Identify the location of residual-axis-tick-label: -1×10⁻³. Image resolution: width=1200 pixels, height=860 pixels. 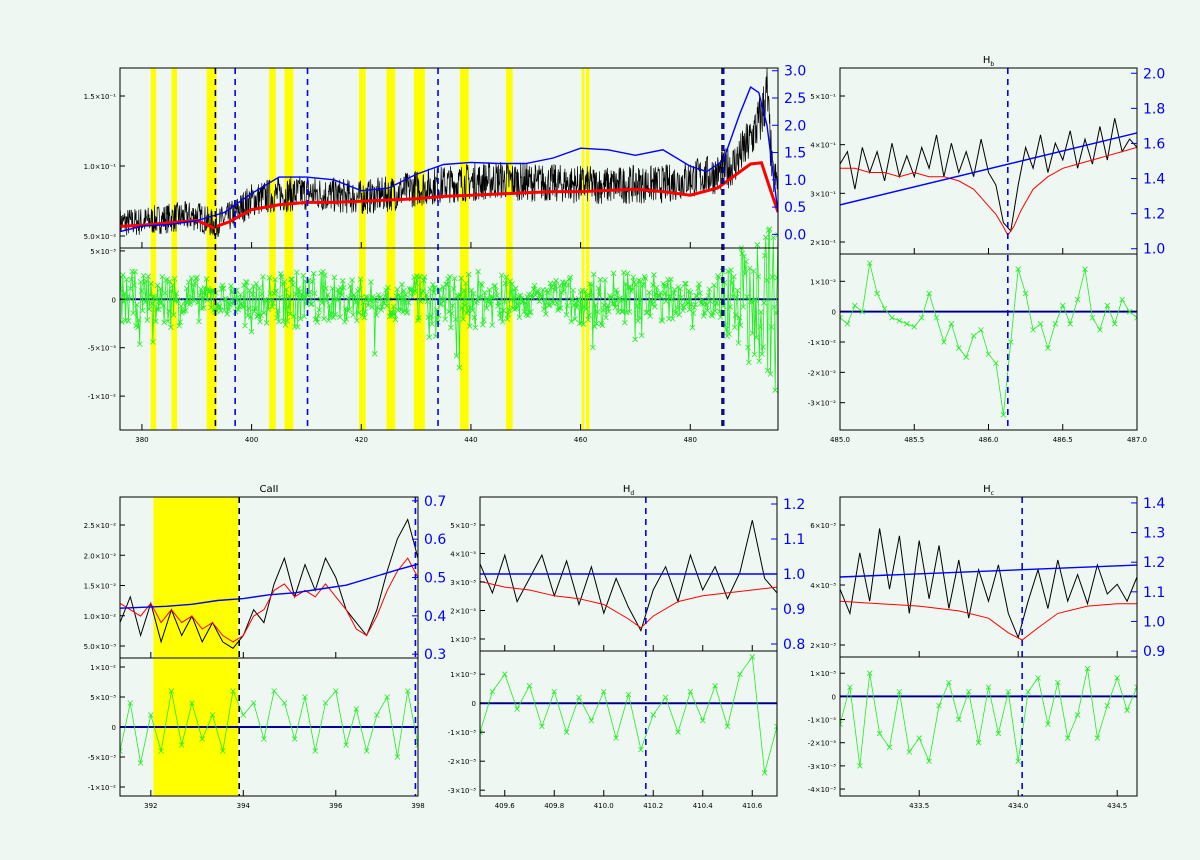
(822, 721).